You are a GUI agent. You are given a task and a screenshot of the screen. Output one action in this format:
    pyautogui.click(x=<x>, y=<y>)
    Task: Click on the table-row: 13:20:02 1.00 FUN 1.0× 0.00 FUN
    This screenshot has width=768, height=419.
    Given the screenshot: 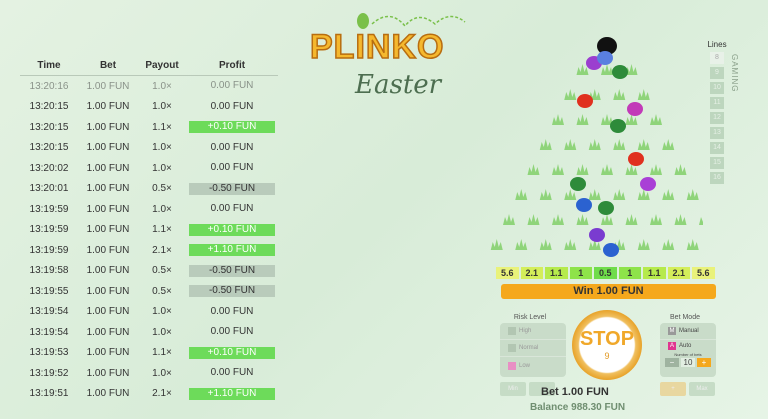 What is the action you would take?
    pyautogui.click(x=149, y=168)
    